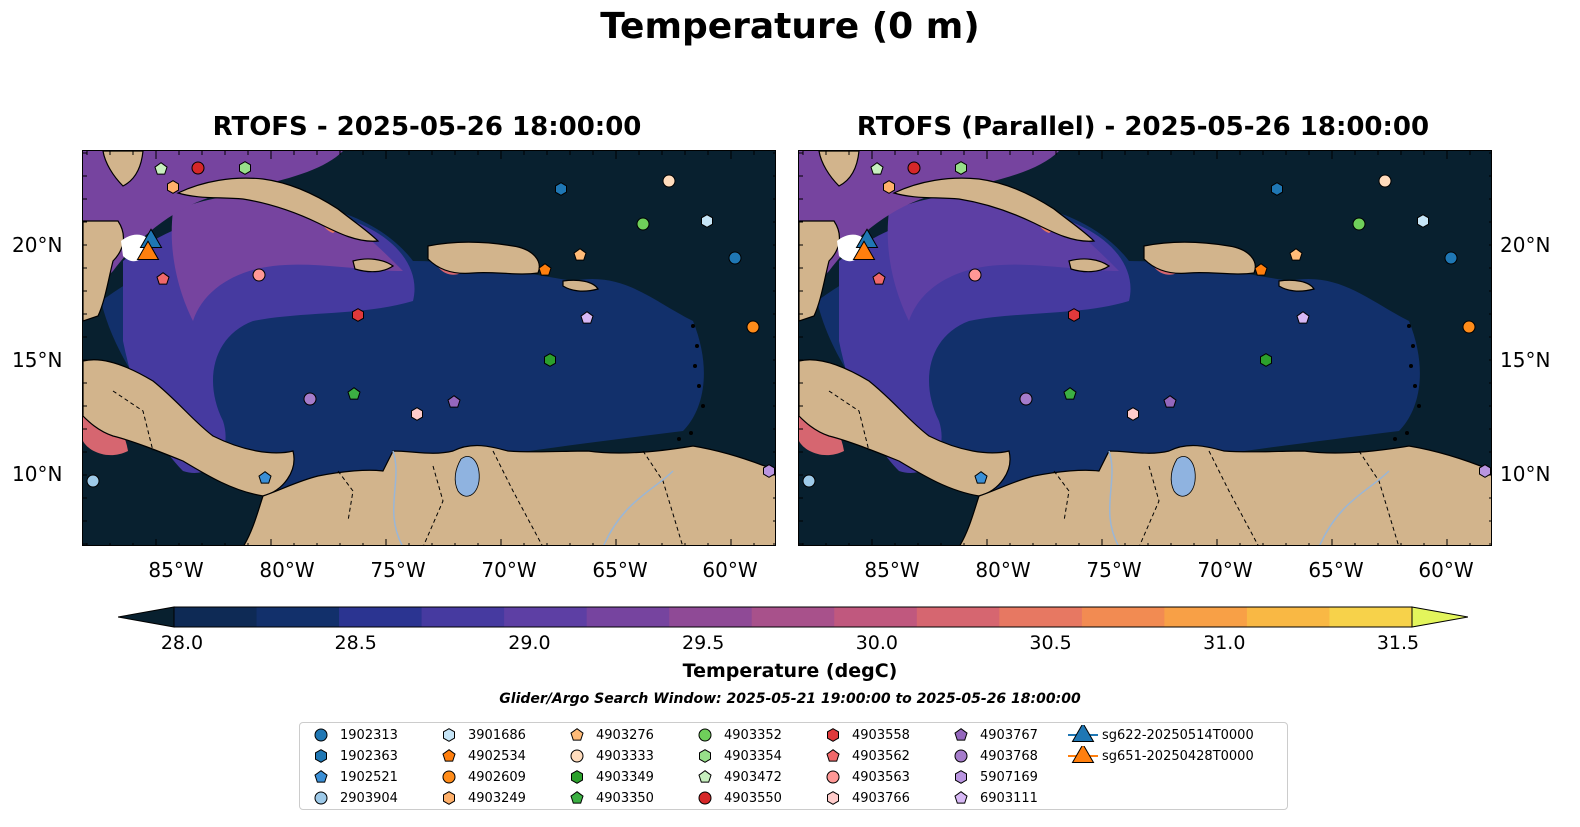 Image resolution: width=1580 pixels, height=827 pixels. What do you see at coordinates (369, 798) in the screenshot?
I see `legend-label: 2903904` at bounding box center [369, 798].